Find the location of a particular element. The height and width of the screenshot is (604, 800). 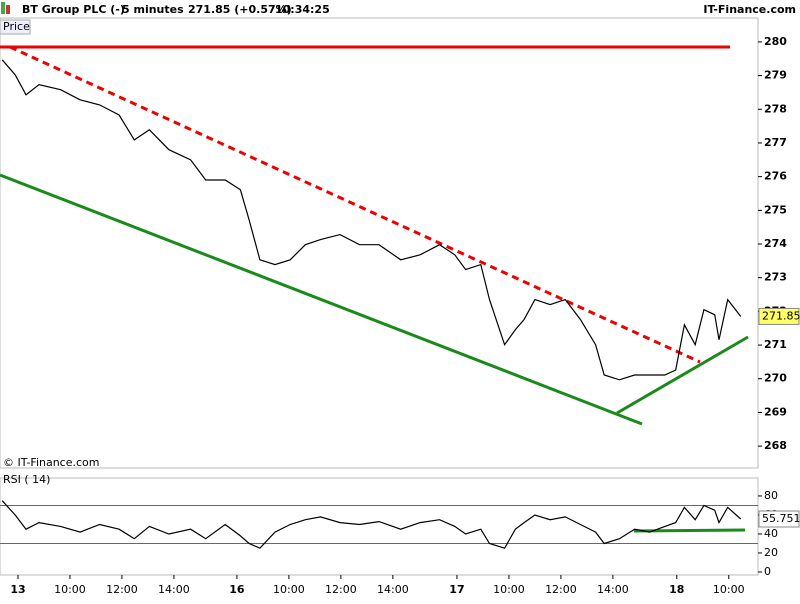

brand: IT-Finance.com is located at coordinates (749, 9).